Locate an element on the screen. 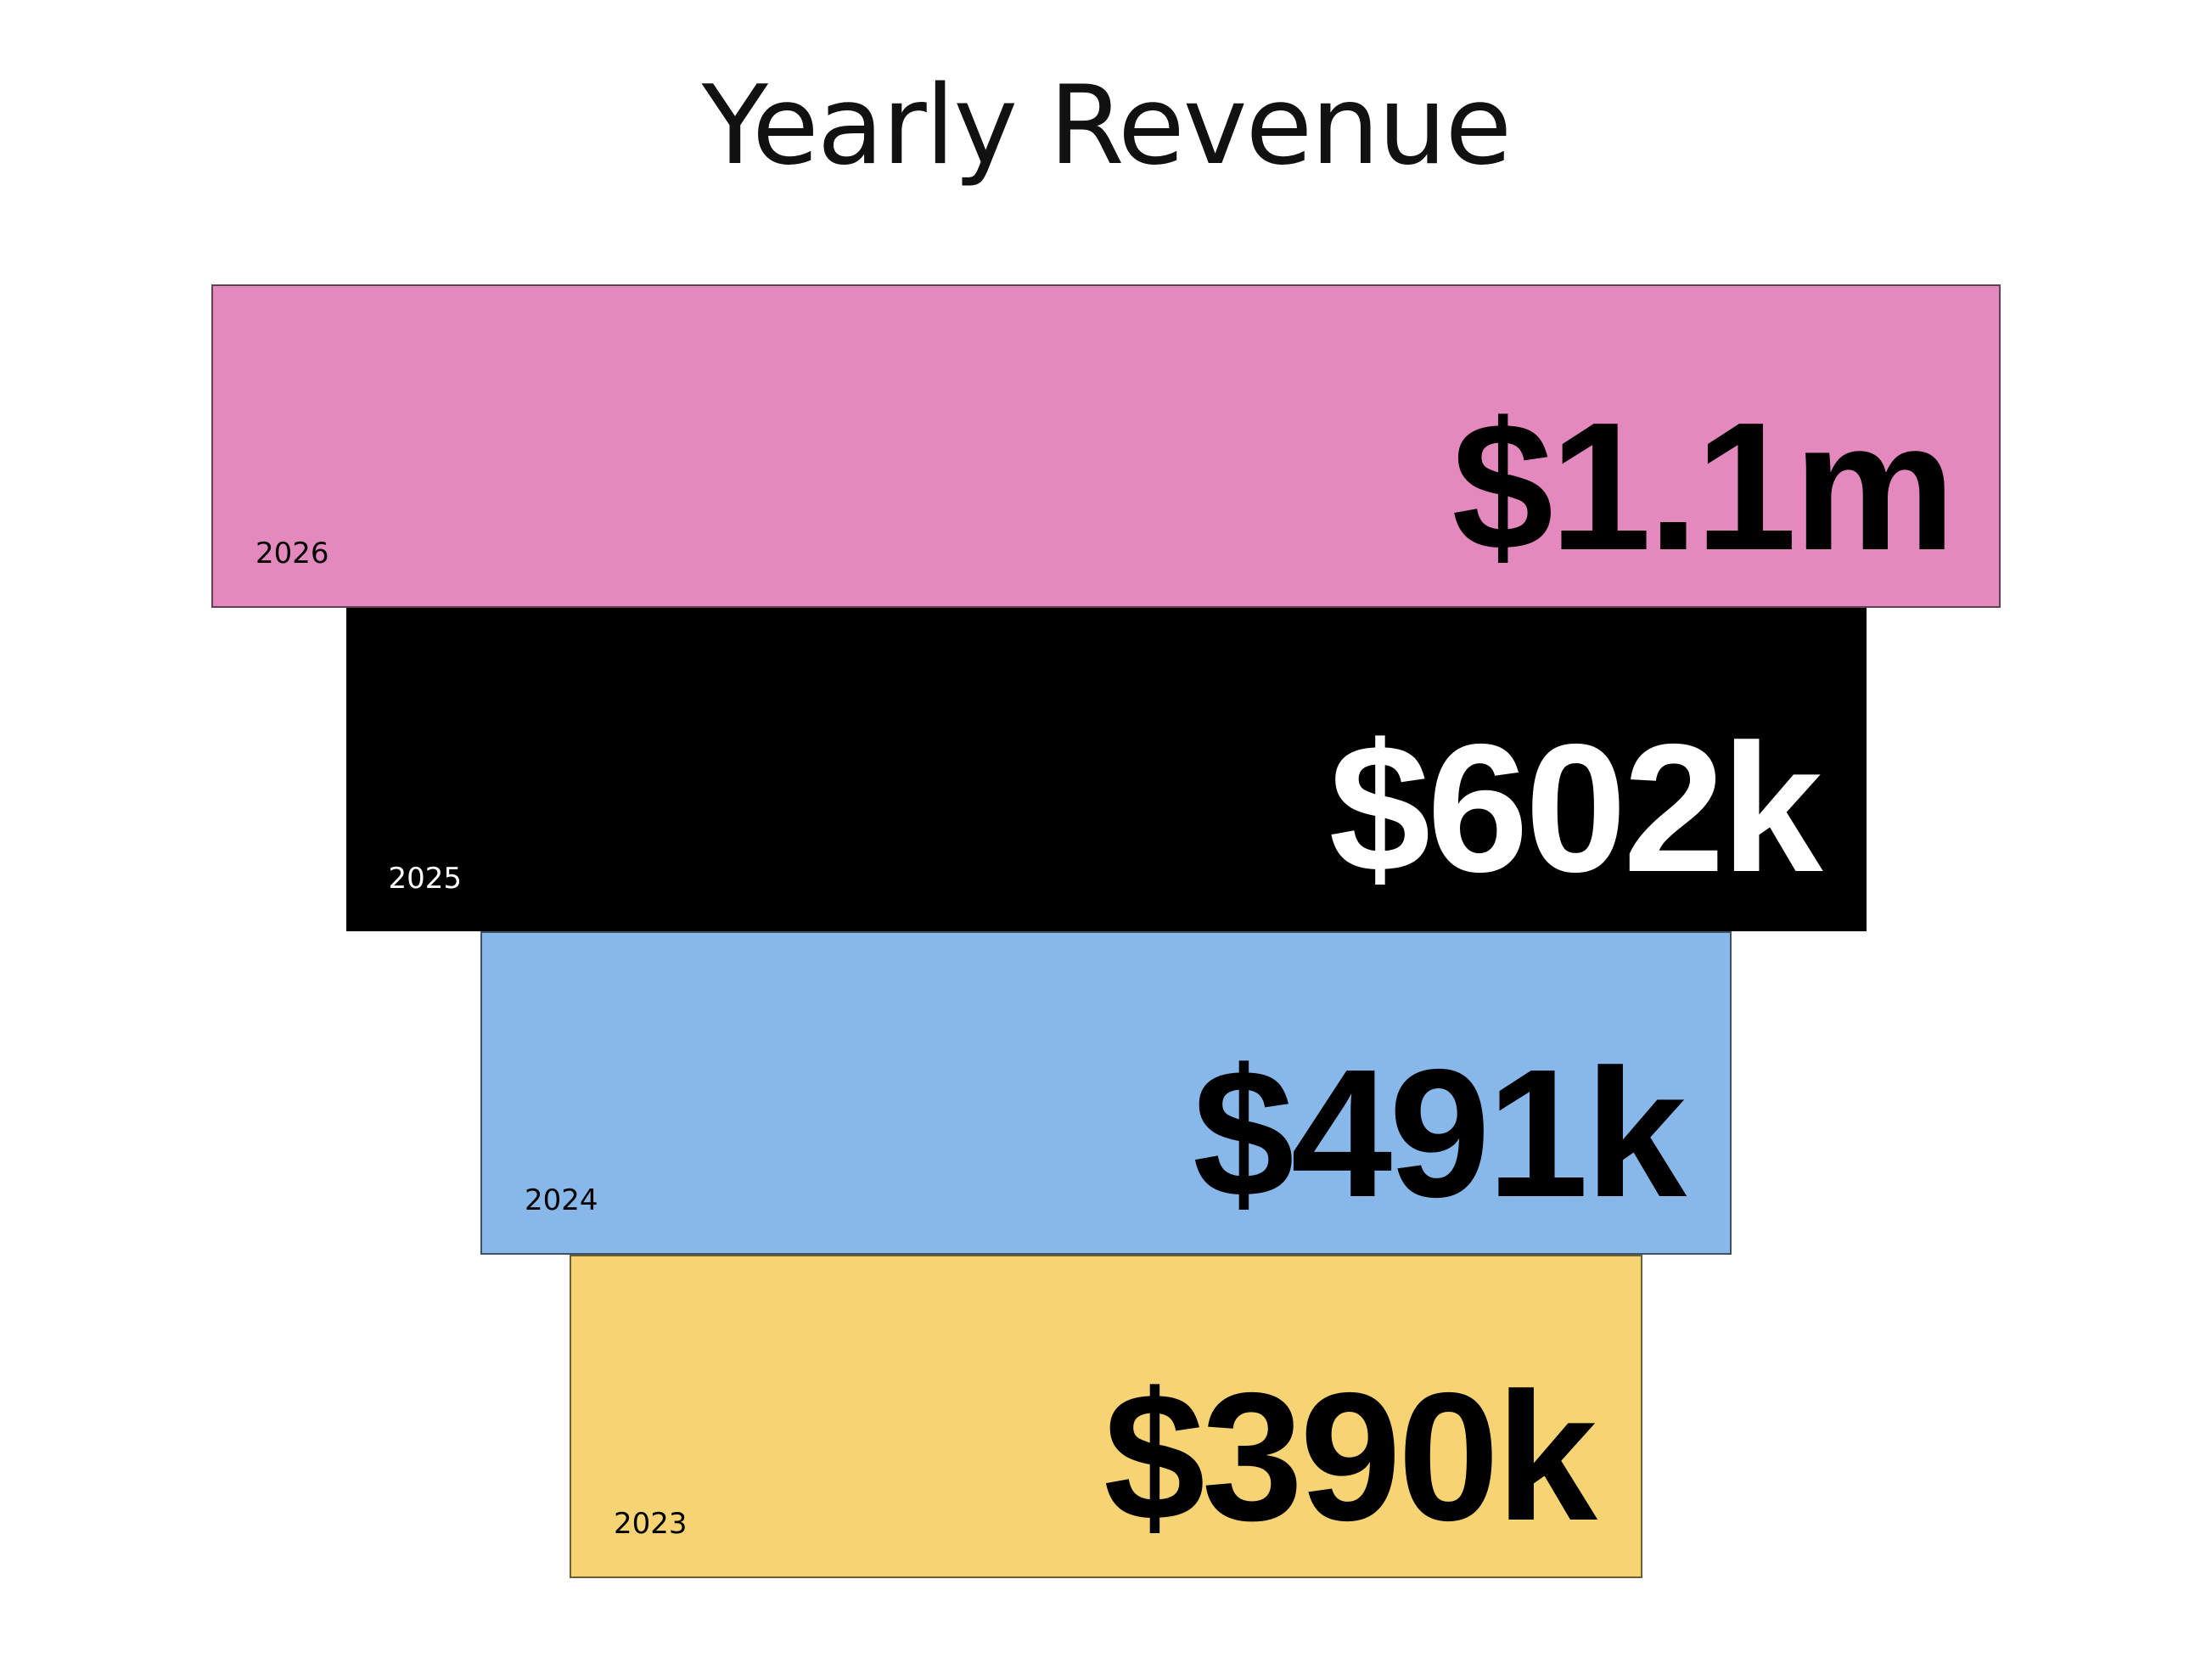 The width and height of the screenshot is (2212, 1669). bar-category-label: 2025 is located at coordinates (425, 879).